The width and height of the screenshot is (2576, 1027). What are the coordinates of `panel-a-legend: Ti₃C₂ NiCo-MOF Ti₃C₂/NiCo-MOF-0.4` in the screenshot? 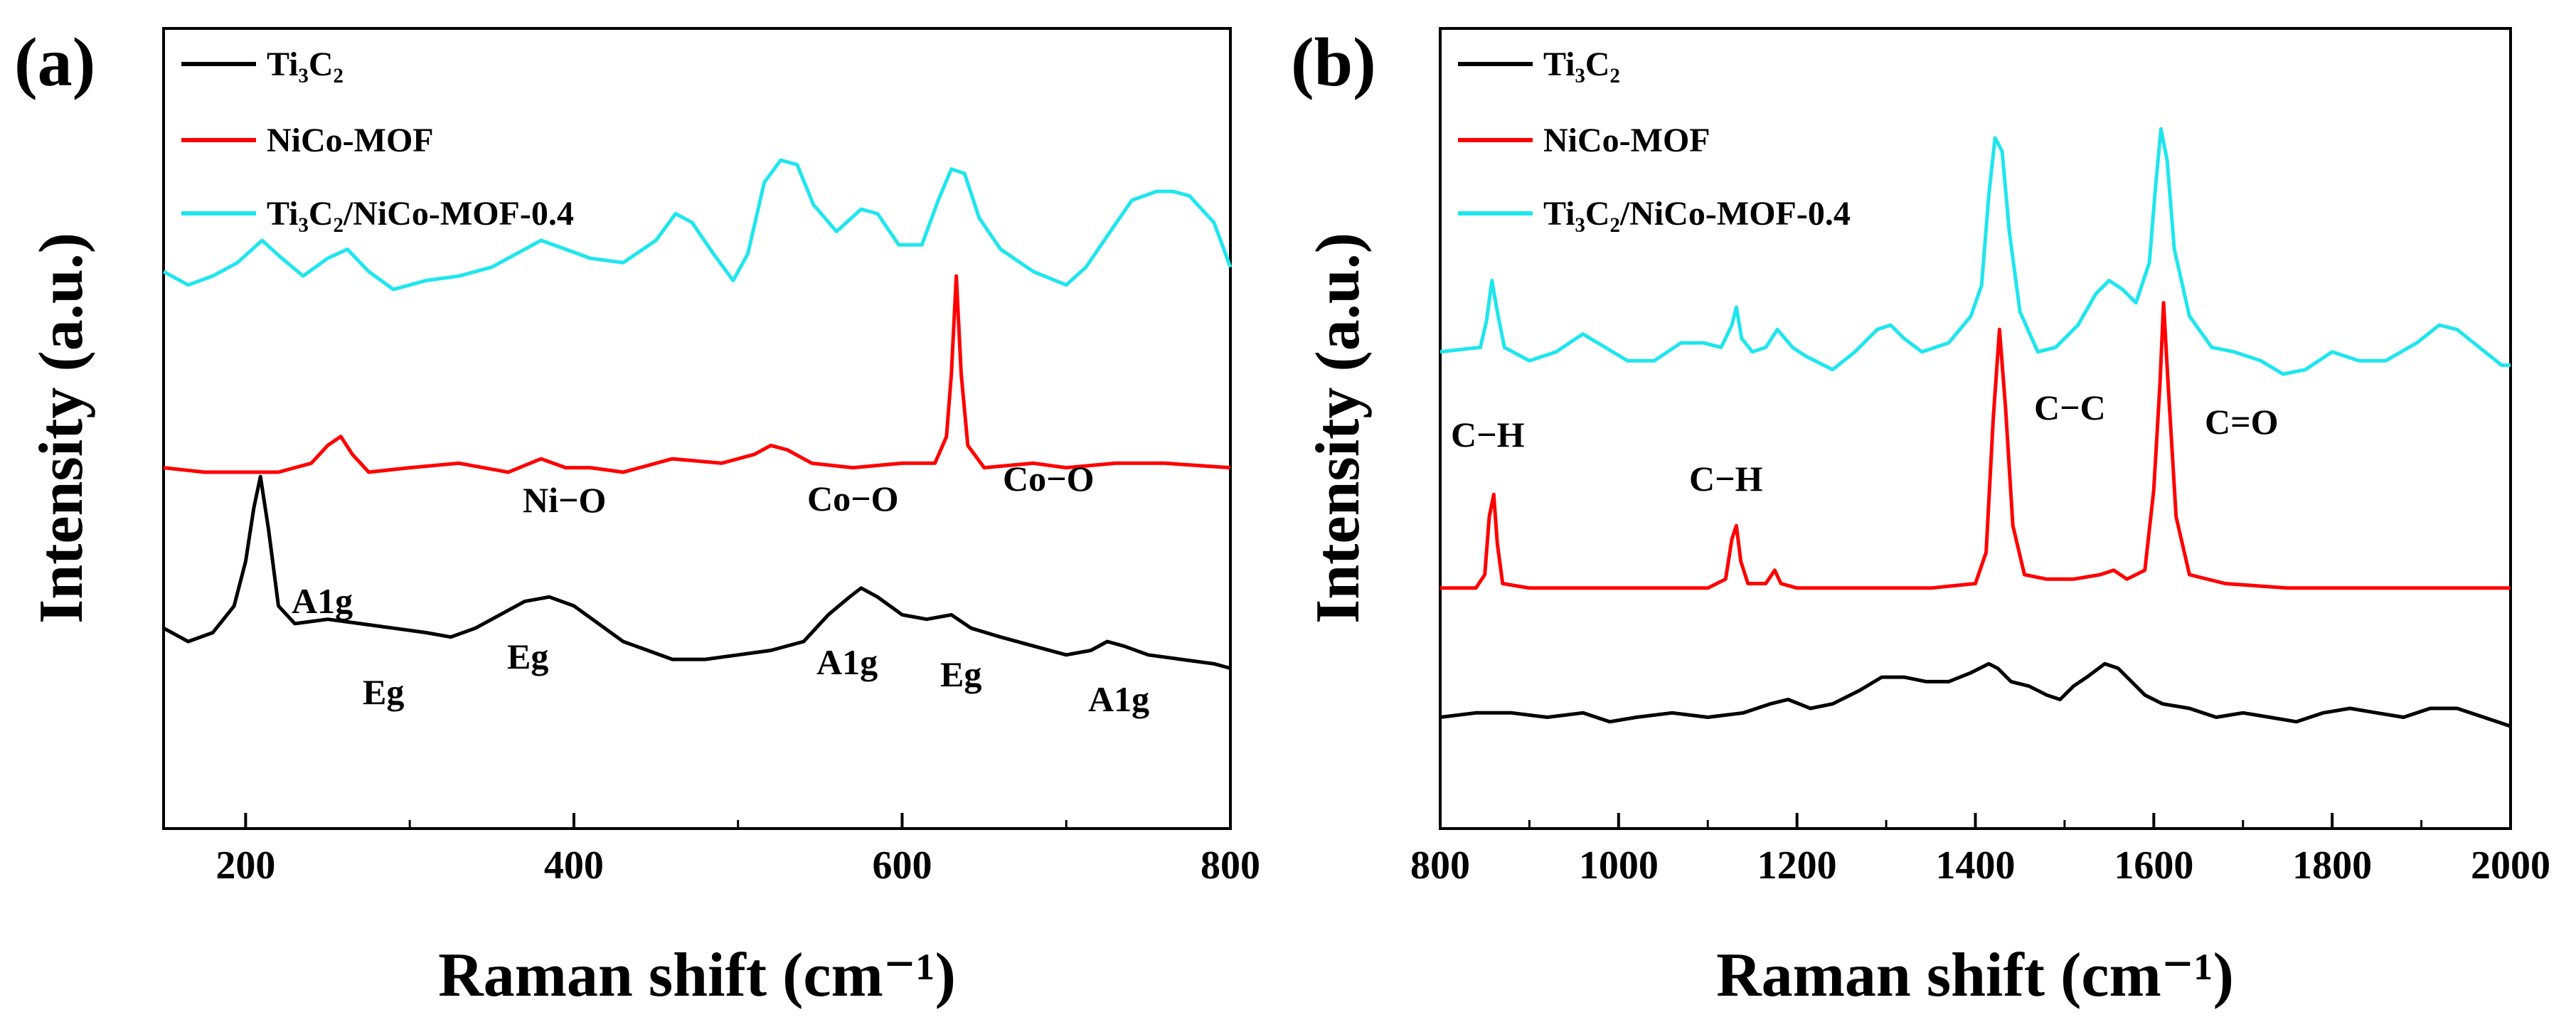 It's located at (377, 139).